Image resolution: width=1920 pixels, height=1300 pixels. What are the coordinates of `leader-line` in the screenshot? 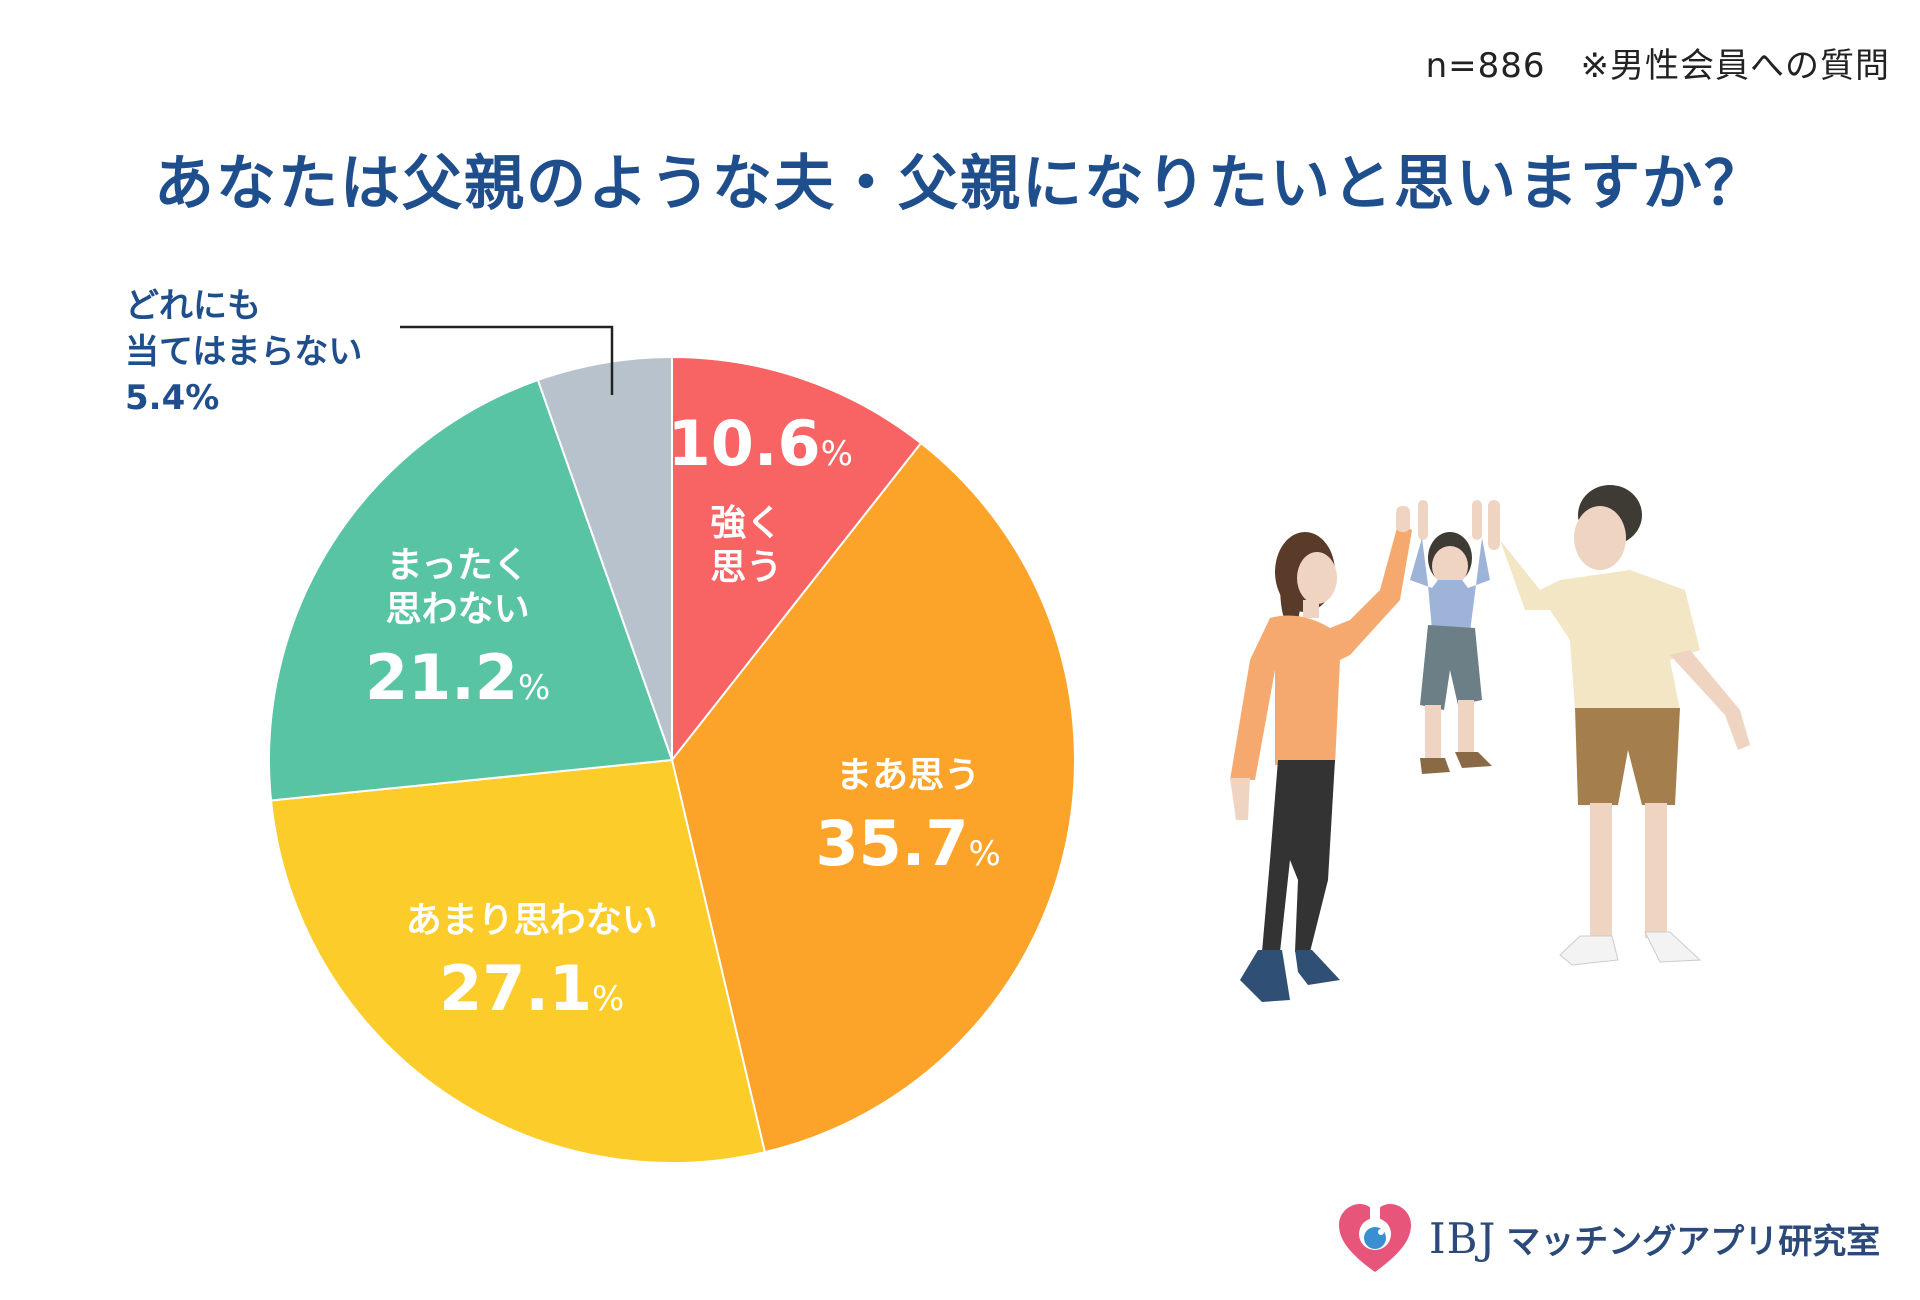 It's located at (507, 360).